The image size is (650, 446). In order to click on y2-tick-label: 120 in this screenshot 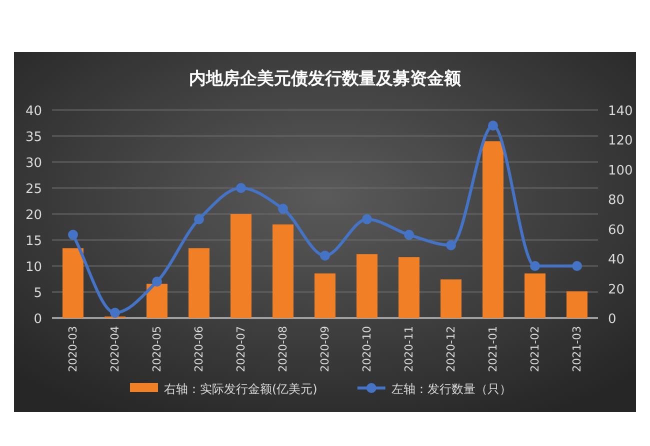, I will do `click(620, 141)`.